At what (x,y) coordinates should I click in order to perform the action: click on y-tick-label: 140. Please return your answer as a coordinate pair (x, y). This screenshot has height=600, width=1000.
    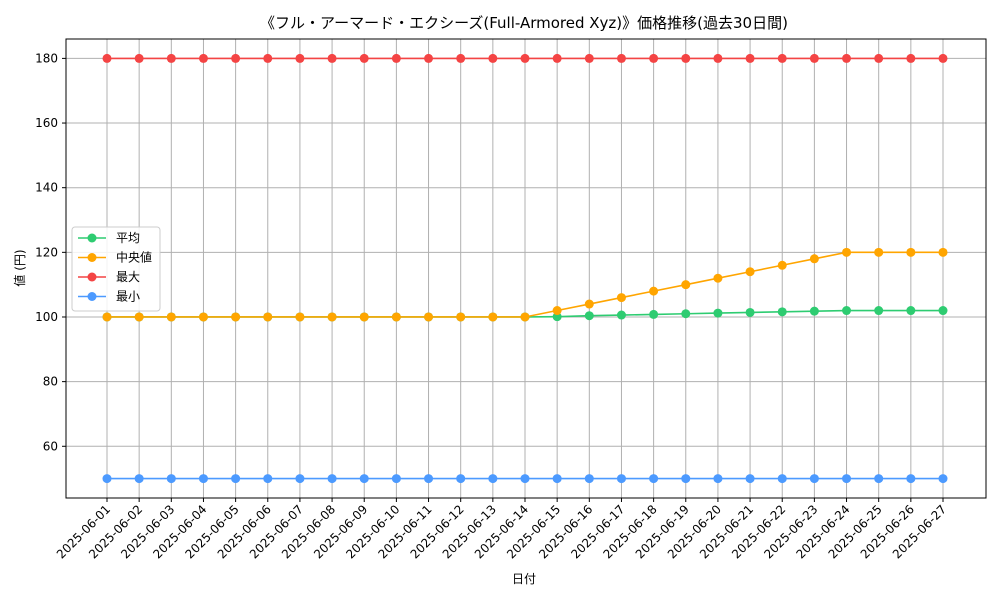
    Looking at the image, I should click on (46, 188).